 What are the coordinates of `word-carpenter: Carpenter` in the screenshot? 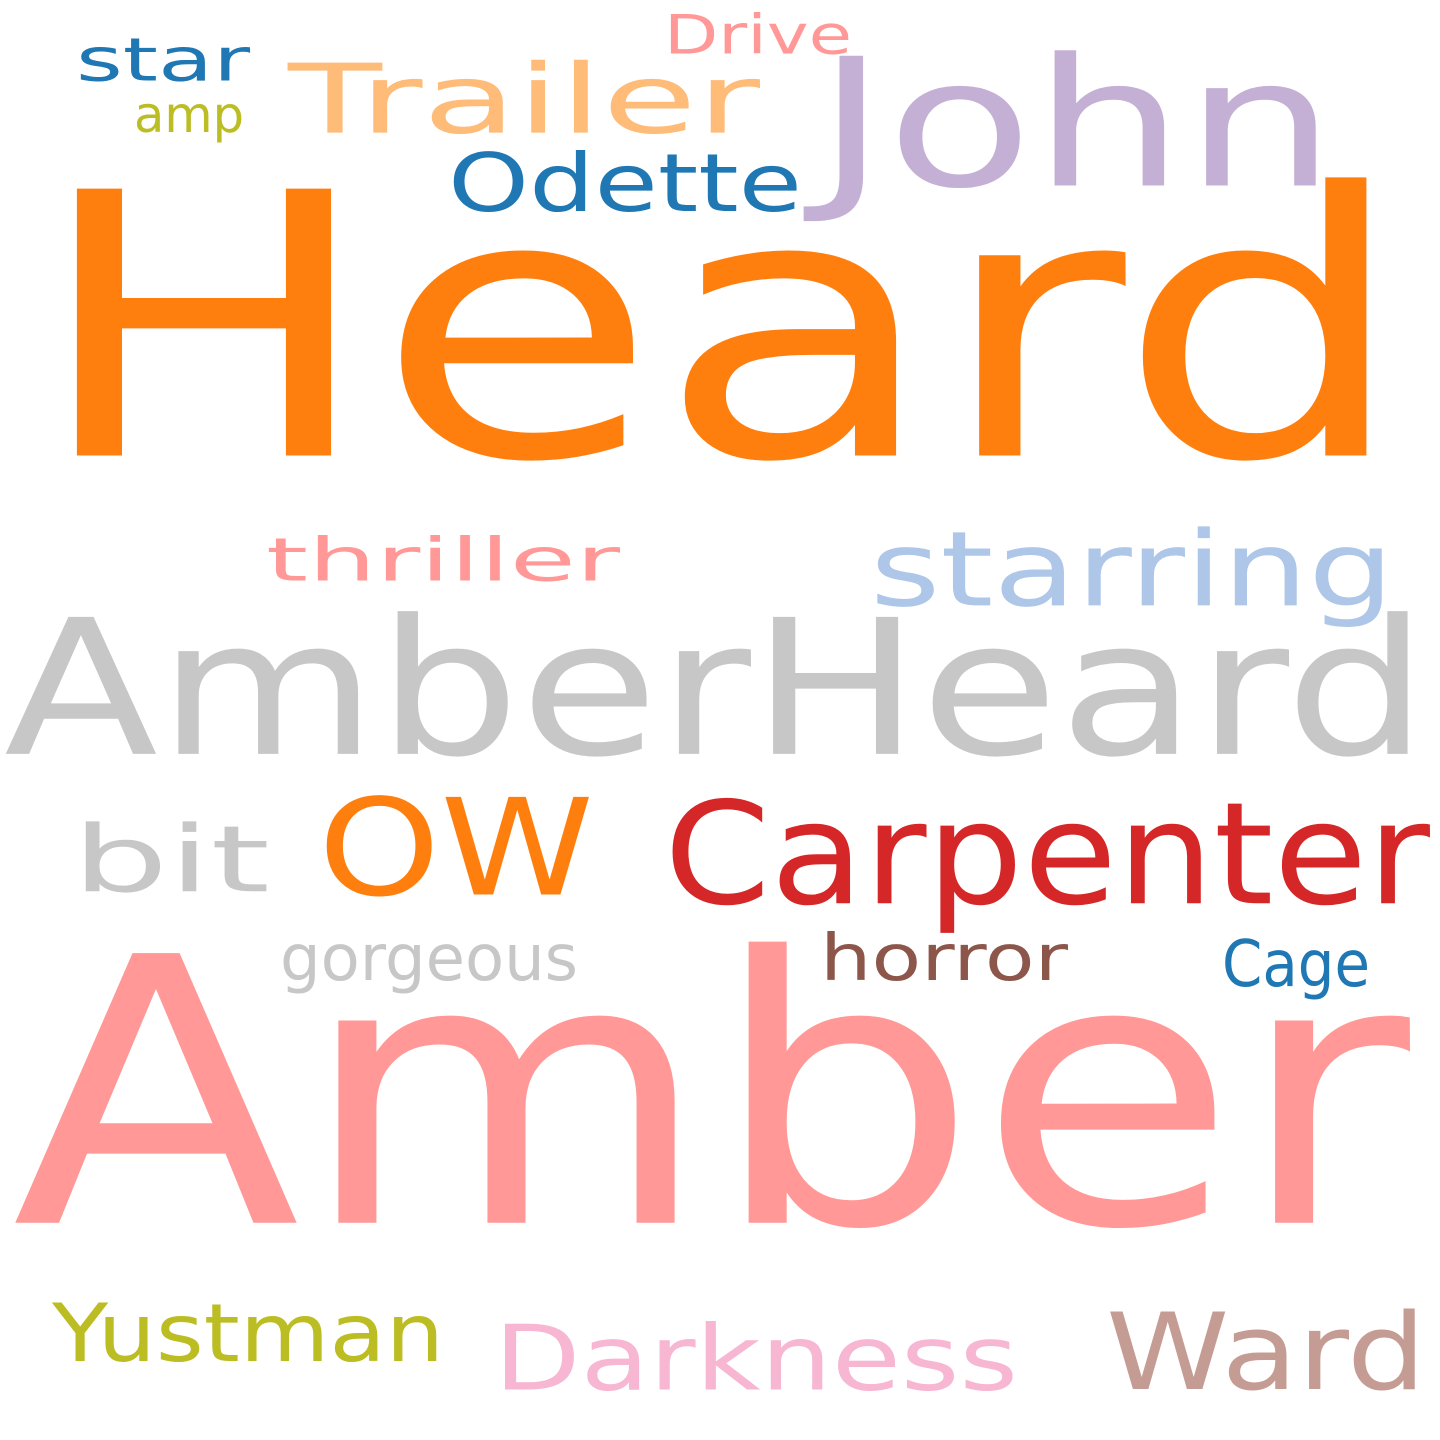 It's located at (1047, 854).